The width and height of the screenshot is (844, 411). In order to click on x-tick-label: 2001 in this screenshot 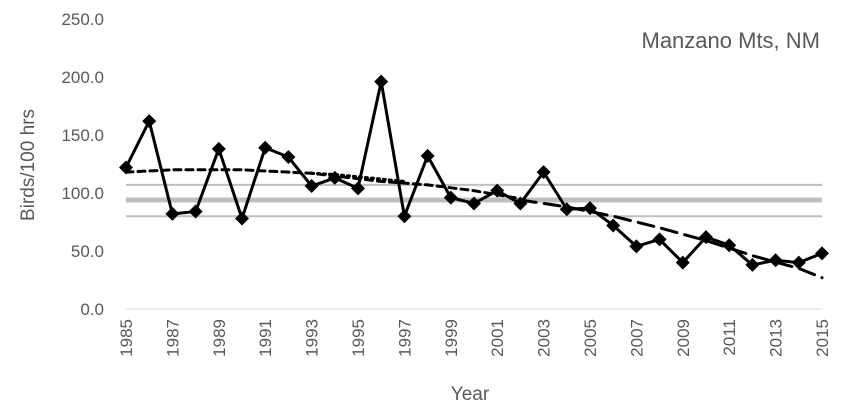, I will do `click(497, 338)`.